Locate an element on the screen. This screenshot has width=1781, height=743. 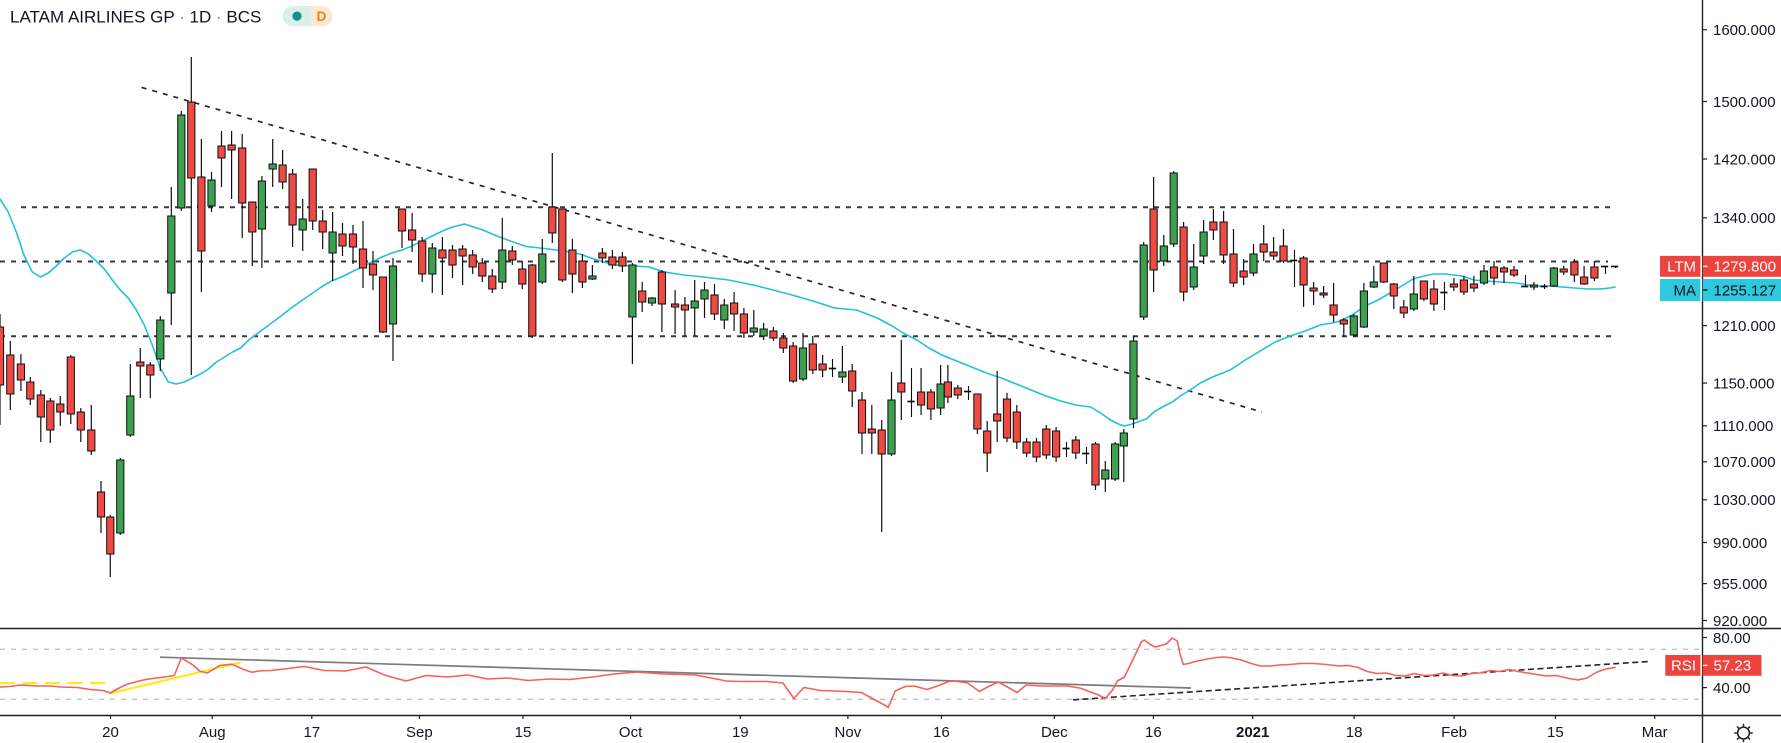
svg-text: 920.000 is located at coordinates (1740, 621).